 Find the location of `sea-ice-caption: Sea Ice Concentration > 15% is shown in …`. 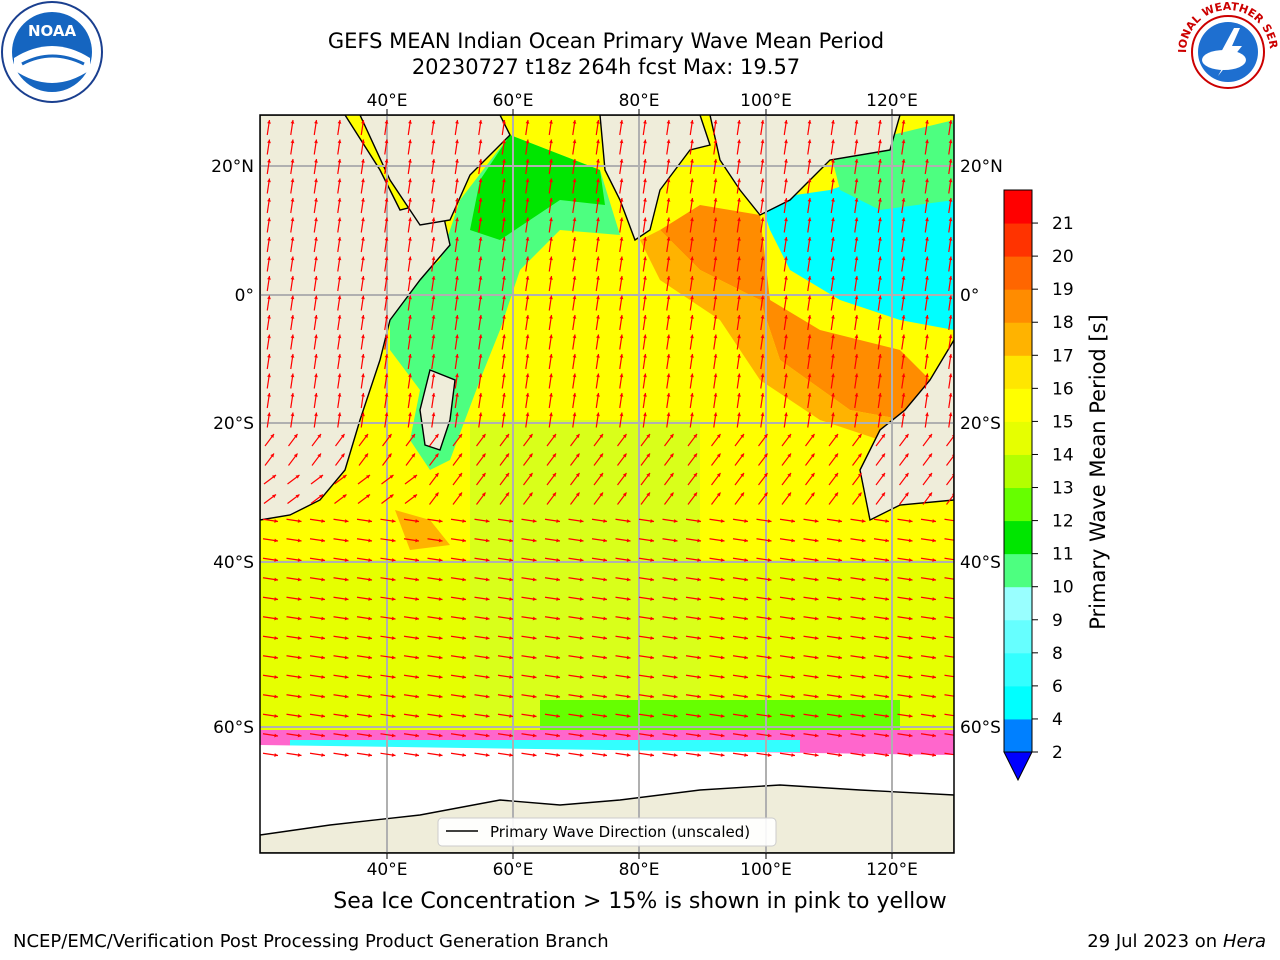

sea-ice-caption: Sea Ice Concentration > 15% is shown in … is located at coordinates (640, 901).